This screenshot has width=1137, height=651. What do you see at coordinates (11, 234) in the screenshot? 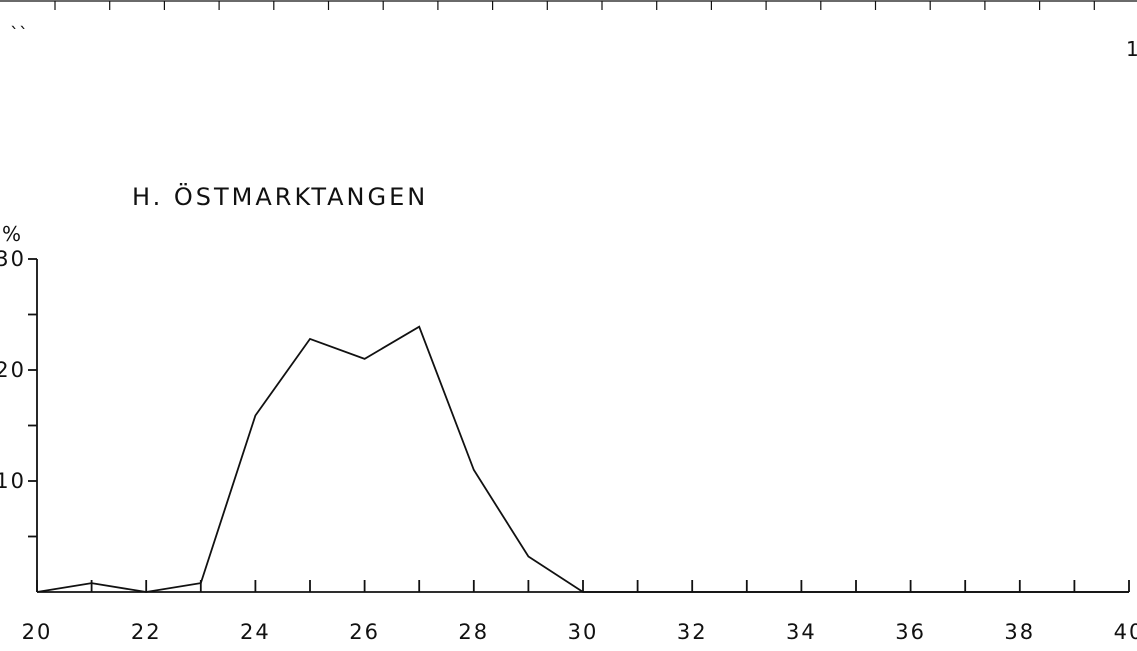
I see `y-axis-label: %` at bounding box center [11, 234].